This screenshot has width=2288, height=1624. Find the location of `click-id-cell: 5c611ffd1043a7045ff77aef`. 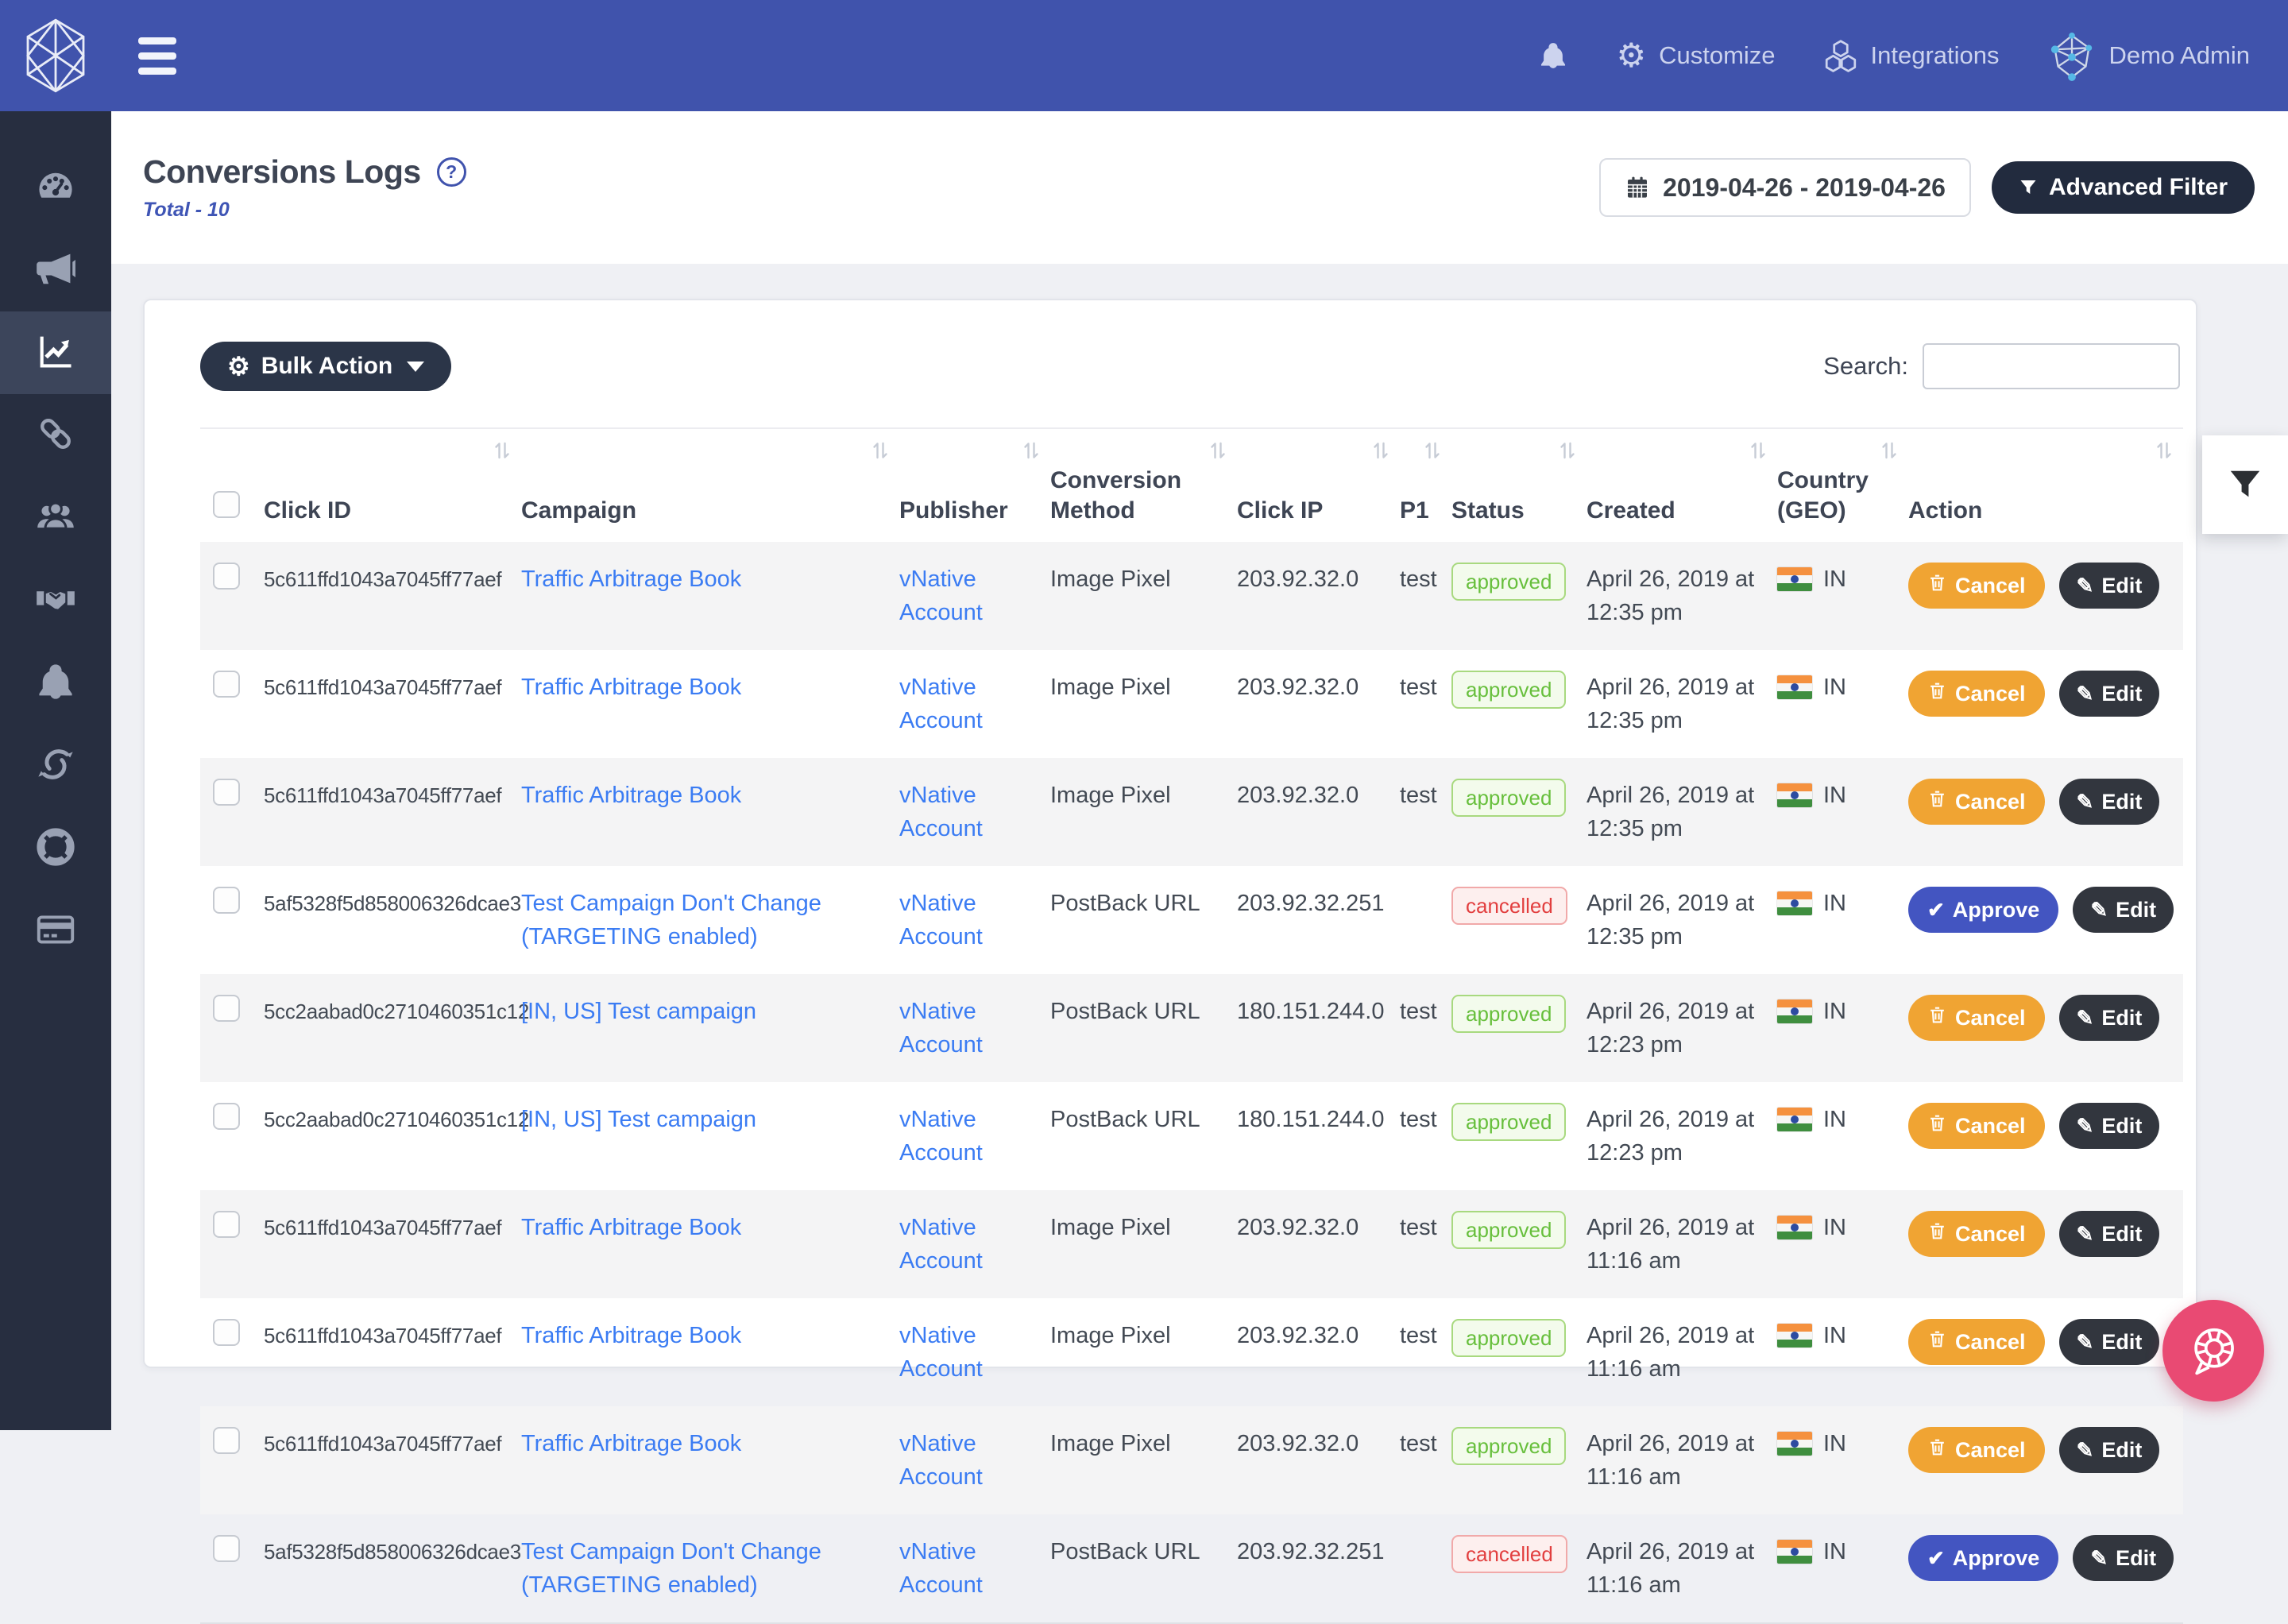

click-id-cell: 5c611ffd1043a7045ff77aef is located at coordinates (383, 579).